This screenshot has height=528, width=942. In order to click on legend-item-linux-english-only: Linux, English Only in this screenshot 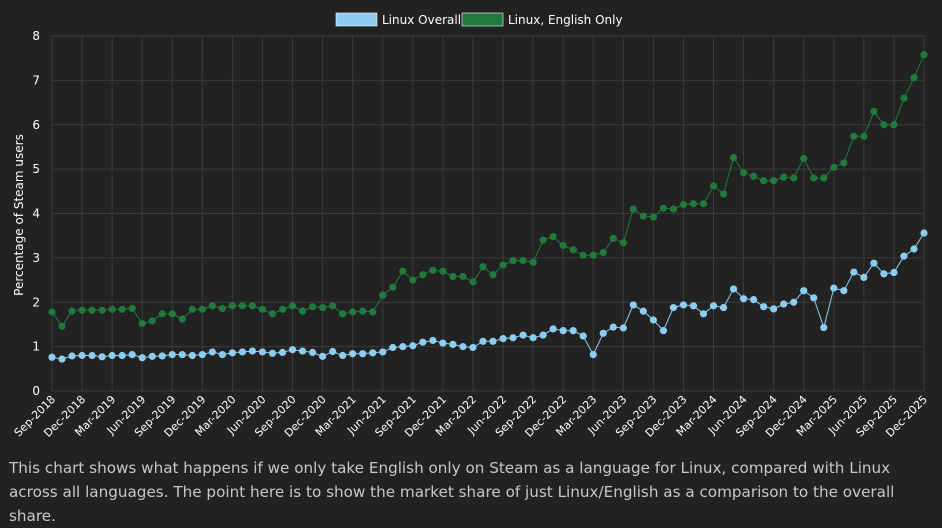, I will do `click(542, 19)`.